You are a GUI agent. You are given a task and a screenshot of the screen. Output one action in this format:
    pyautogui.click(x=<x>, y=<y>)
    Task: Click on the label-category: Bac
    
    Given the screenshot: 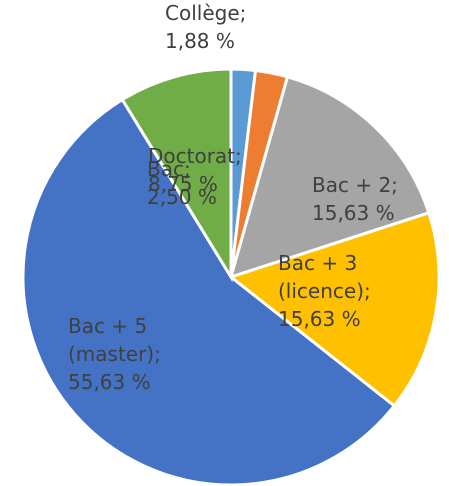 What is the action you would take?
    pyautogui.click(x=165, y=169)
    